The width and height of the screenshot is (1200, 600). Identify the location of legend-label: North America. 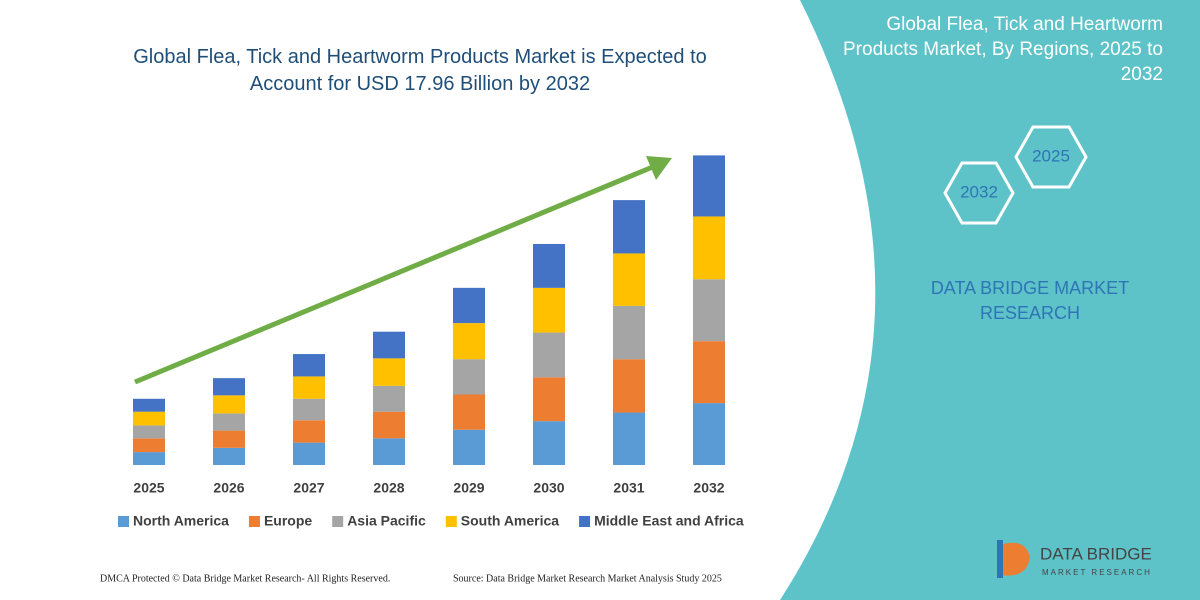
(181, 521).